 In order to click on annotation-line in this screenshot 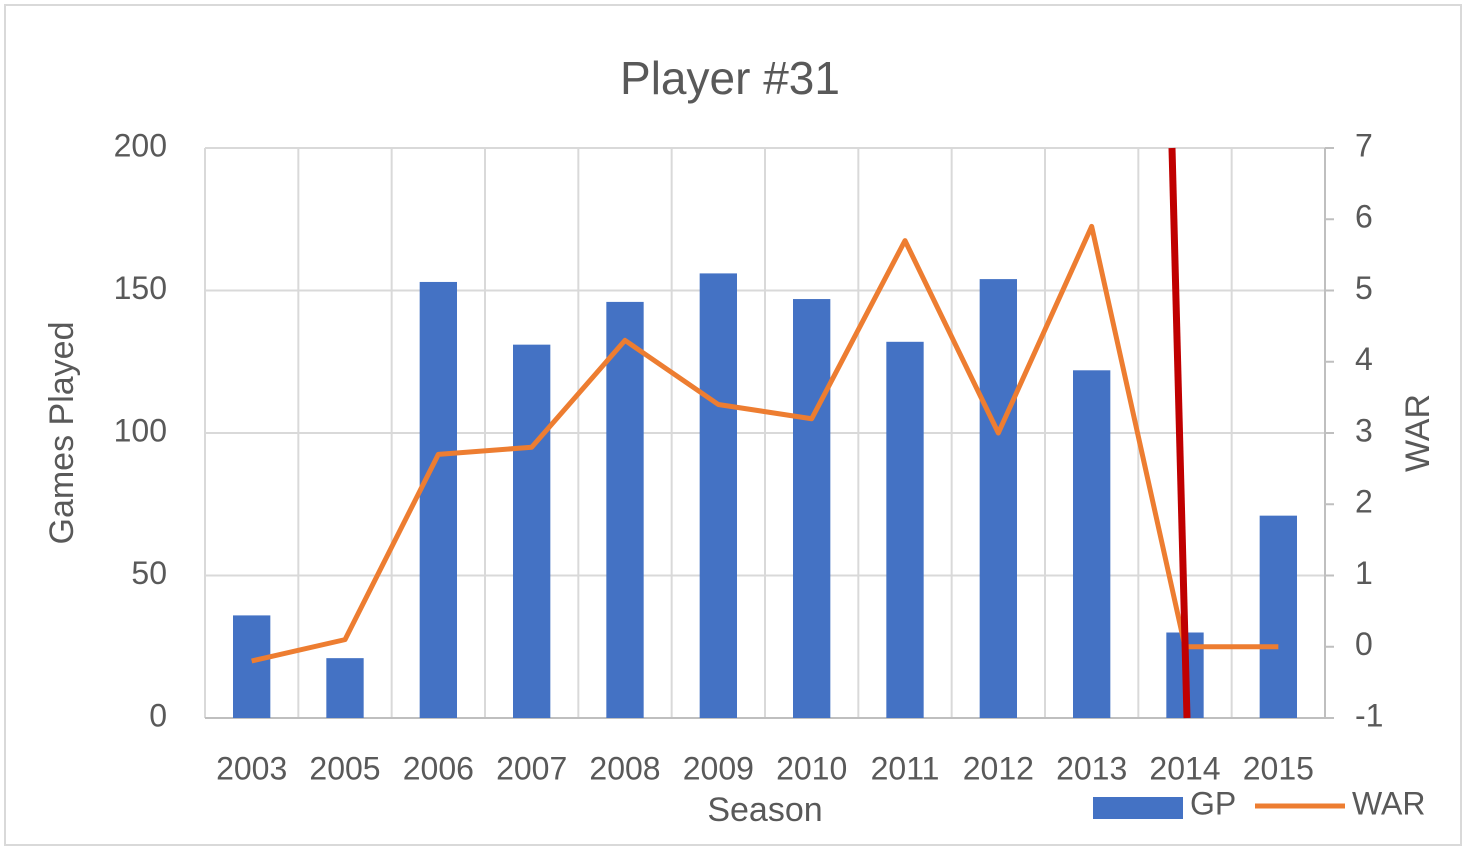, I will do `click(1179, 433)`.